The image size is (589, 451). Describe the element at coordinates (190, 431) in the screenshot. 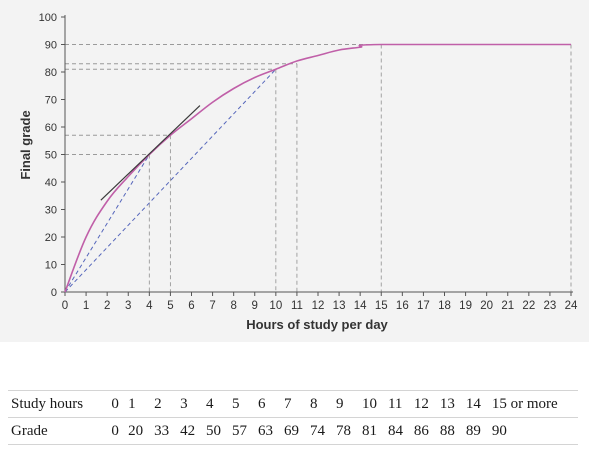

I see `table-cell: 42` at that location.